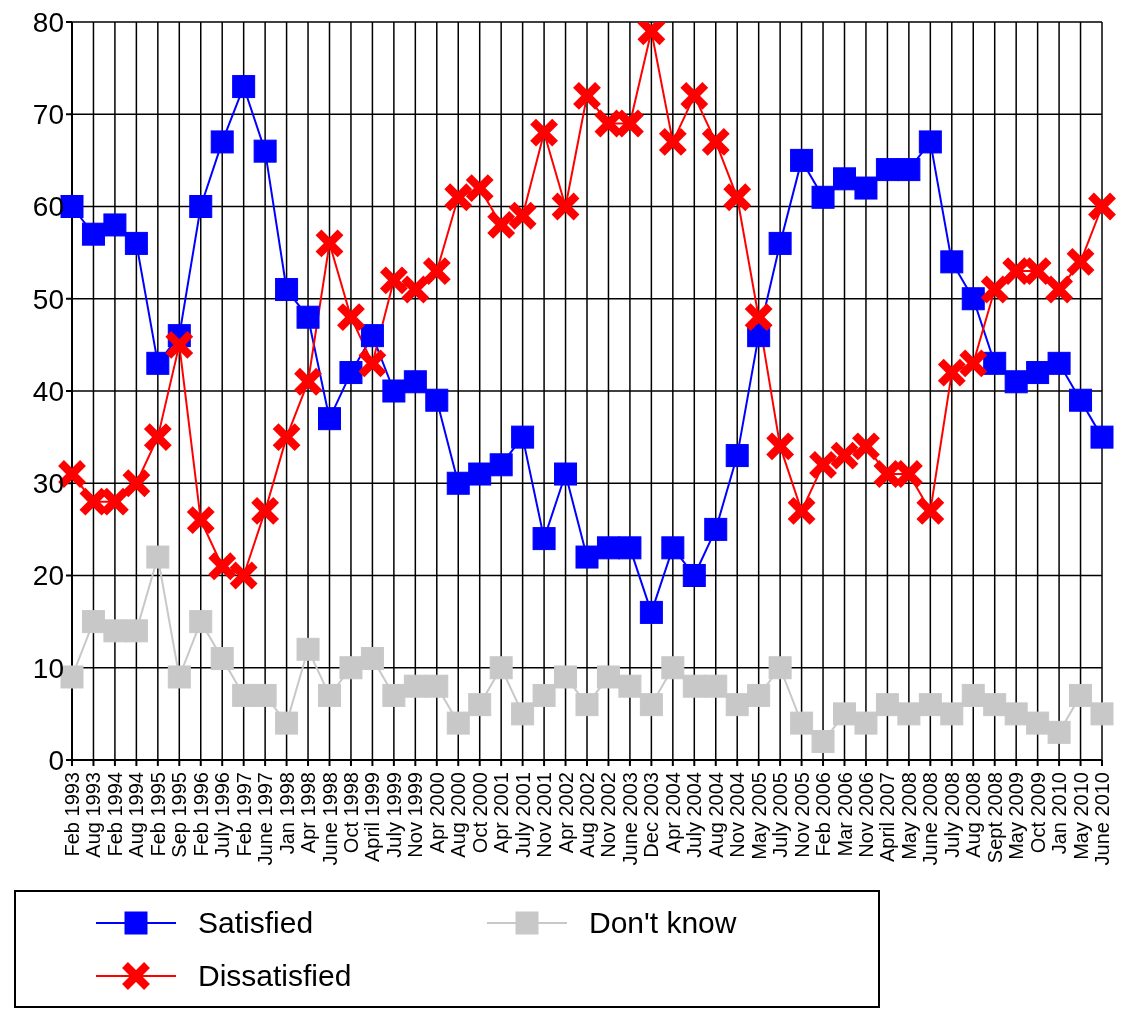 The height and width of the screenshot is (1014, 1124). What do you see at coordinates (256, 922) in the screenshot?
I see `legend-label: Satisfied` at bounding box center [256, 922].